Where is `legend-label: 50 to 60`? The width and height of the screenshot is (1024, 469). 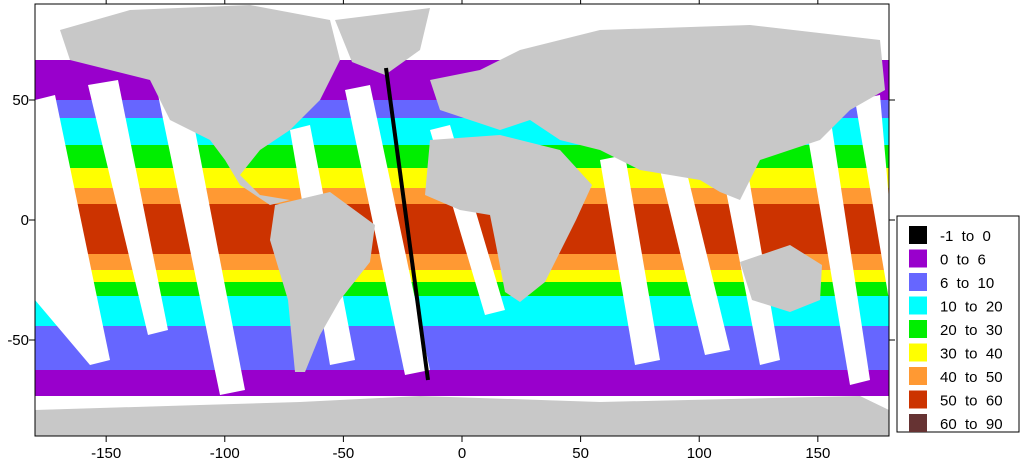 legend-label: 50 to 60 is located at coordinates (971, 401).